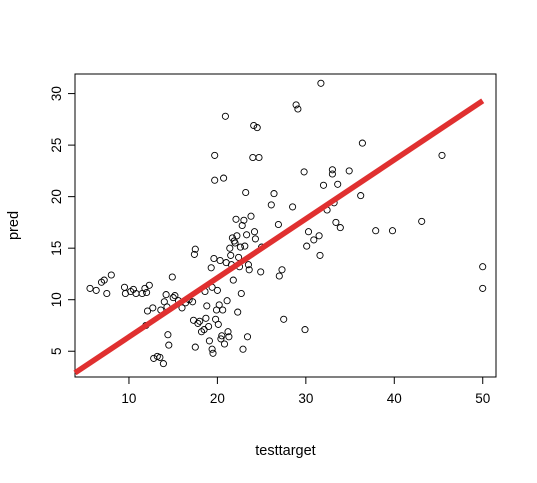  What do you see at coordinates (56, 351) in the screenshot?
I see `y-tick-label: 5` at bounding box center [56, 351].